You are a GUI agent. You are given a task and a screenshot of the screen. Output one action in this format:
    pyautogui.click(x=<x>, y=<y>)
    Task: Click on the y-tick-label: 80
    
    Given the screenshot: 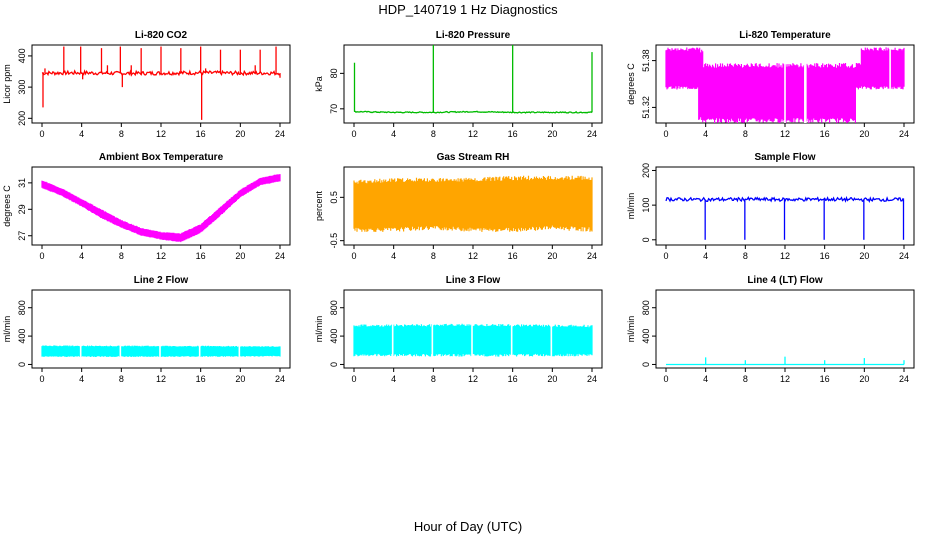 What is the action you would take?
    pyautogui.click(x=334, y=73)
    